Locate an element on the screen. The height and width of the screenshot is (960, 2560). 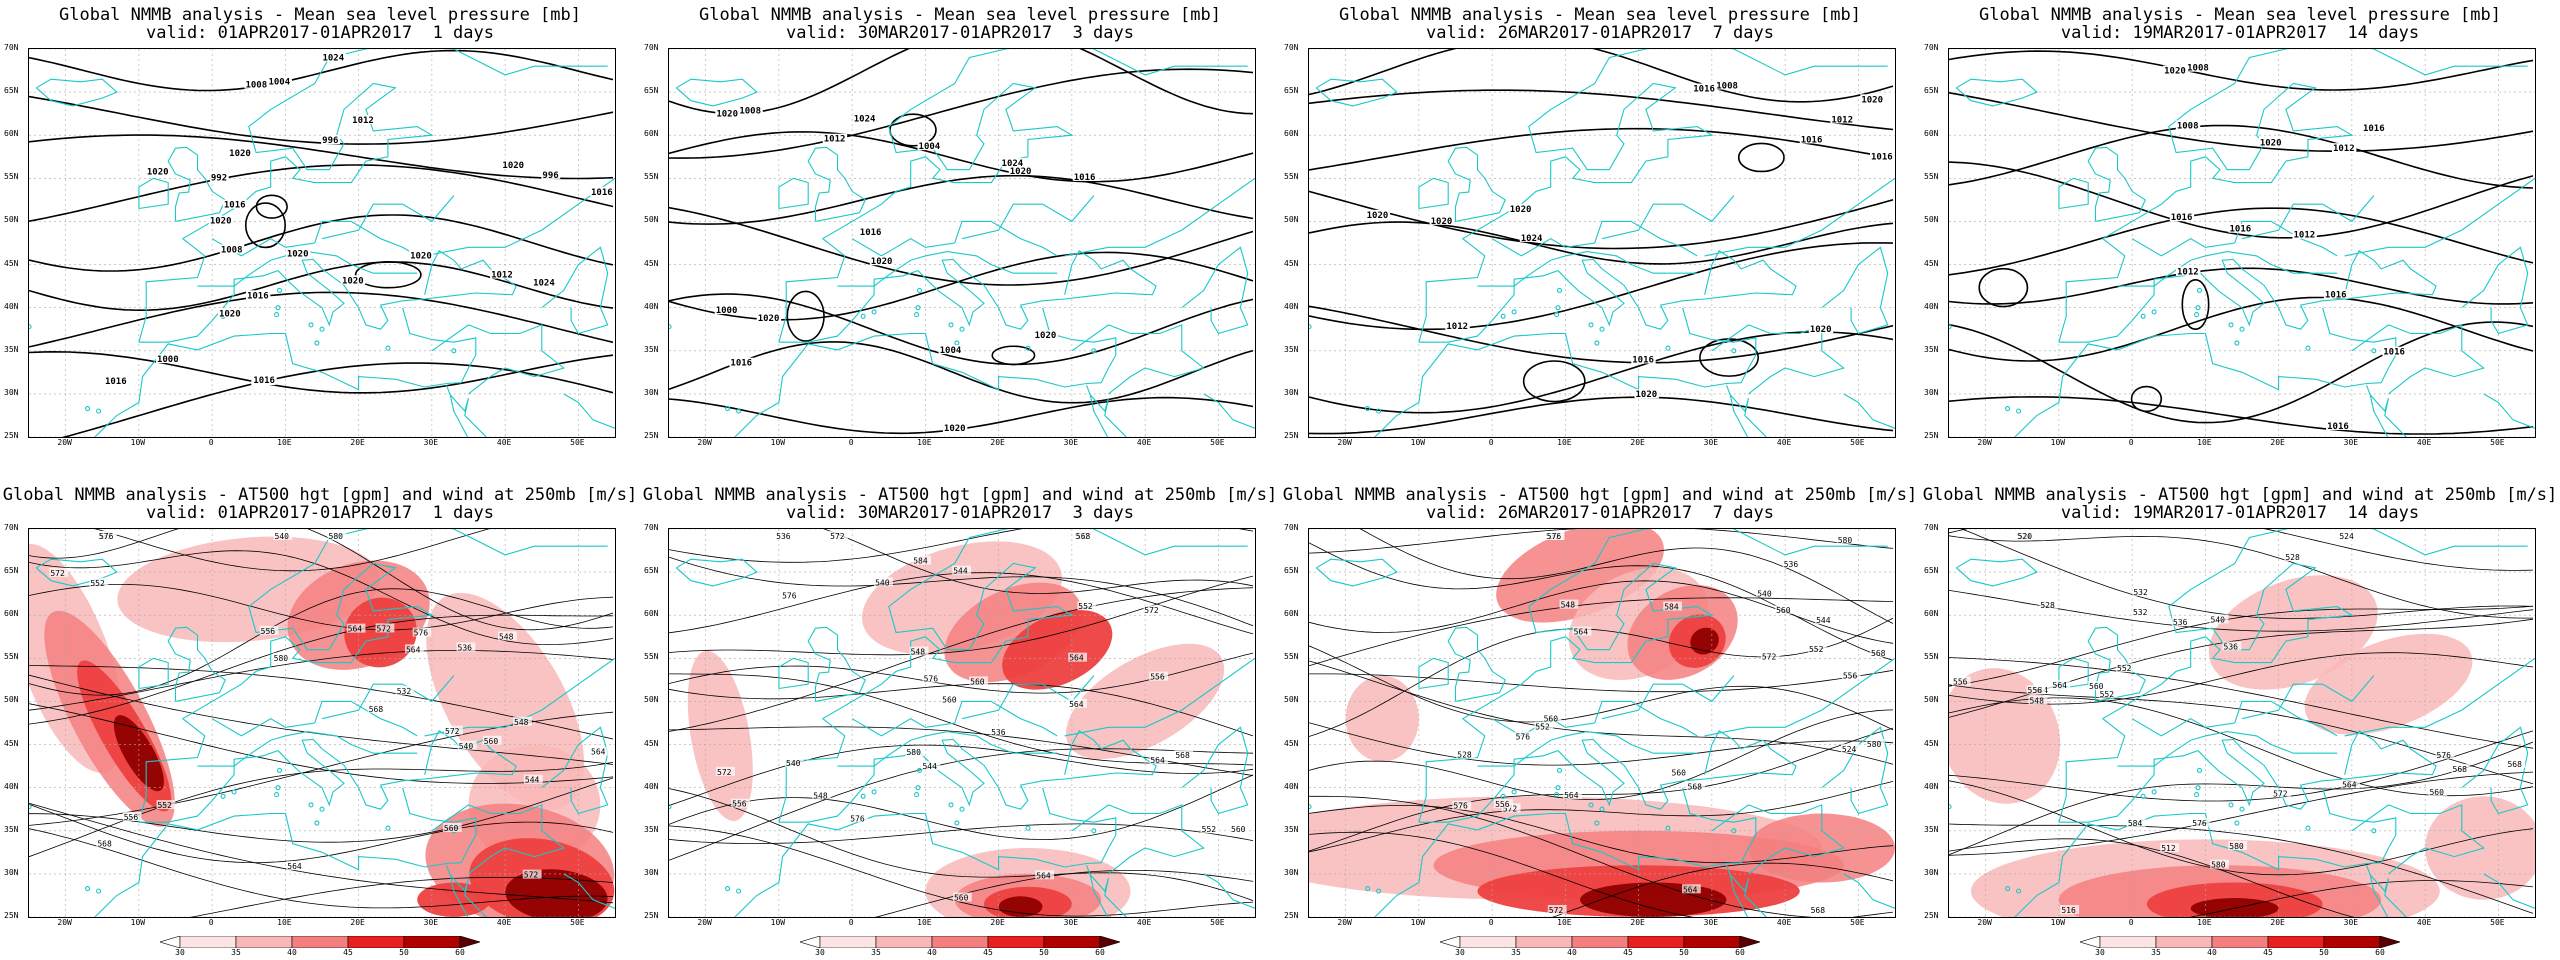
lat-tick-label: 35N is located at coordinates (1291, 349).